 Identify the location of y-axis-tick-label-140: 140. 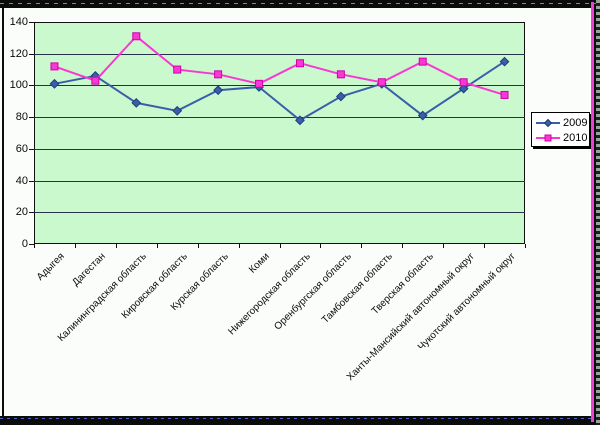
(18, 22).